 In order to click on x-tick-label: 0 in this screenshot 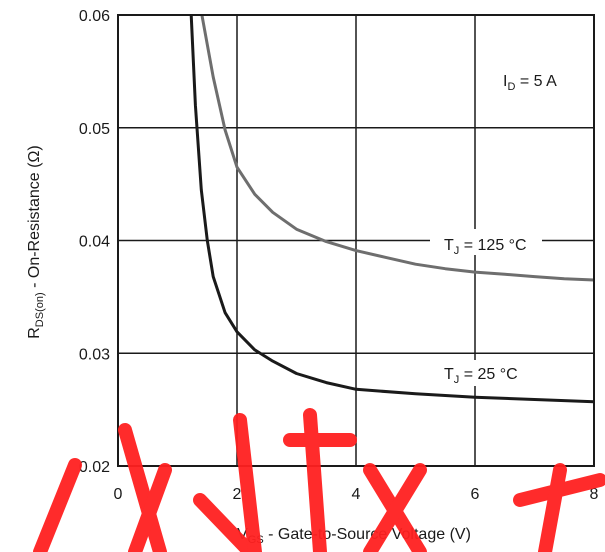, I will do `click(118, 494)`.